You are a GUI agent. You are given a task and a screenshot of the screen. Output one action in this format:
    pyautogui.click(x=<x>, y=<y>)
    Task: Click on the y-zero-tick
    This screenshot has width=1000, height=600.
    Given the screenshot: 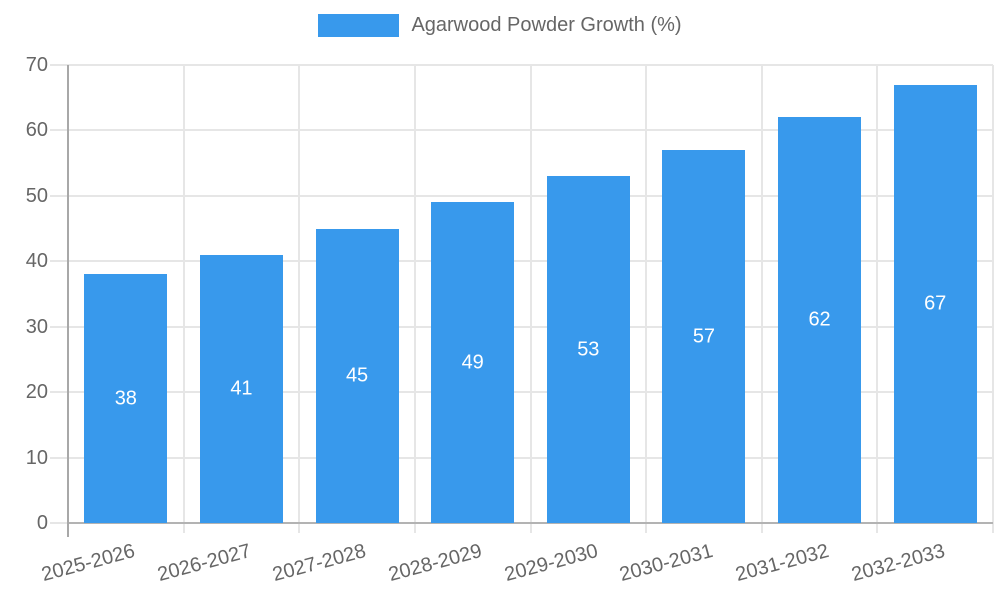 What is the action you would take?
    pyautogui.click(x=59, y=523)
    